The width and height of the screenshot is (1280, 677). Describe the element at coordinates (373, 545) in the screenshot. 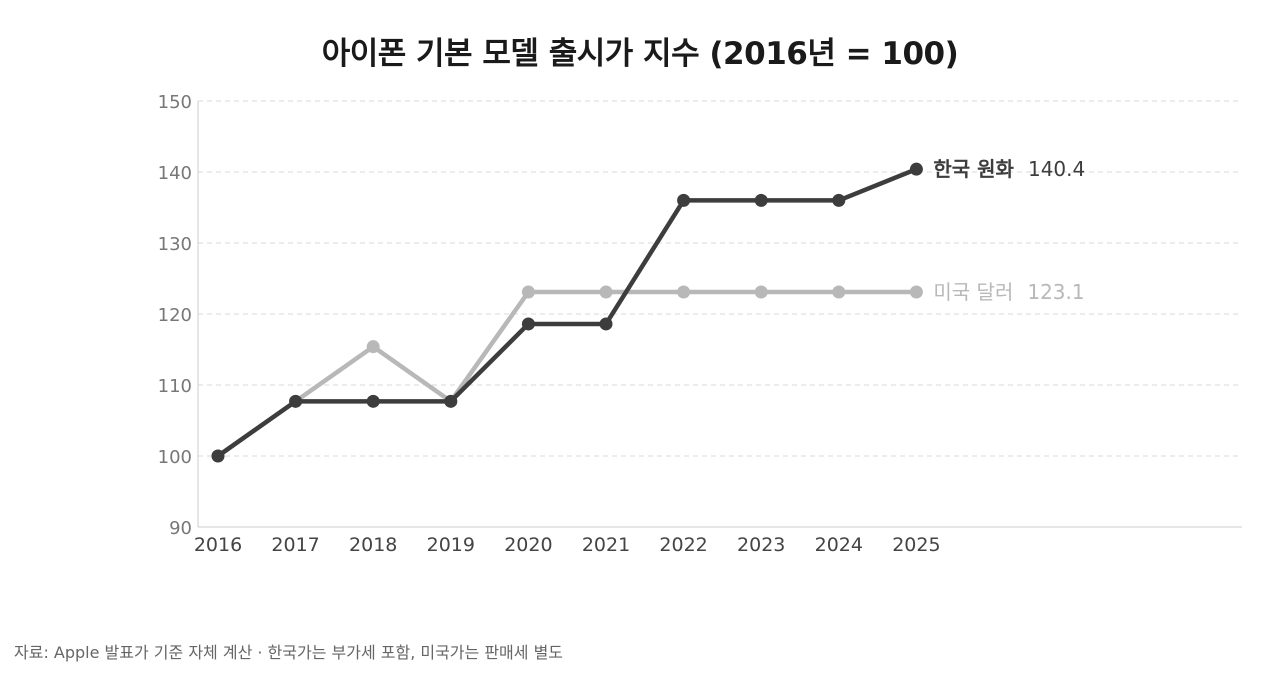

I see `x-tick-label: 2018` at that location.